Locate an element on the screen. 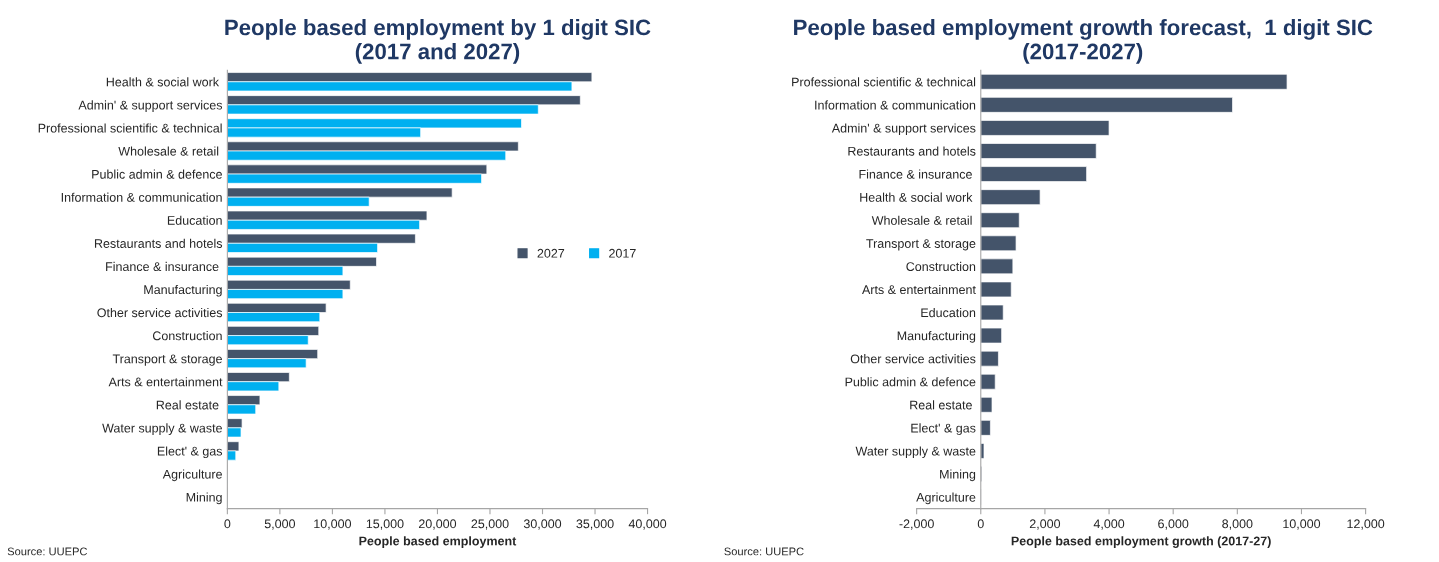 Image resolution: width=1439 pixels, height=562 pixels. x-tick-label: 8,000 is located at coordinates (1237, 524).